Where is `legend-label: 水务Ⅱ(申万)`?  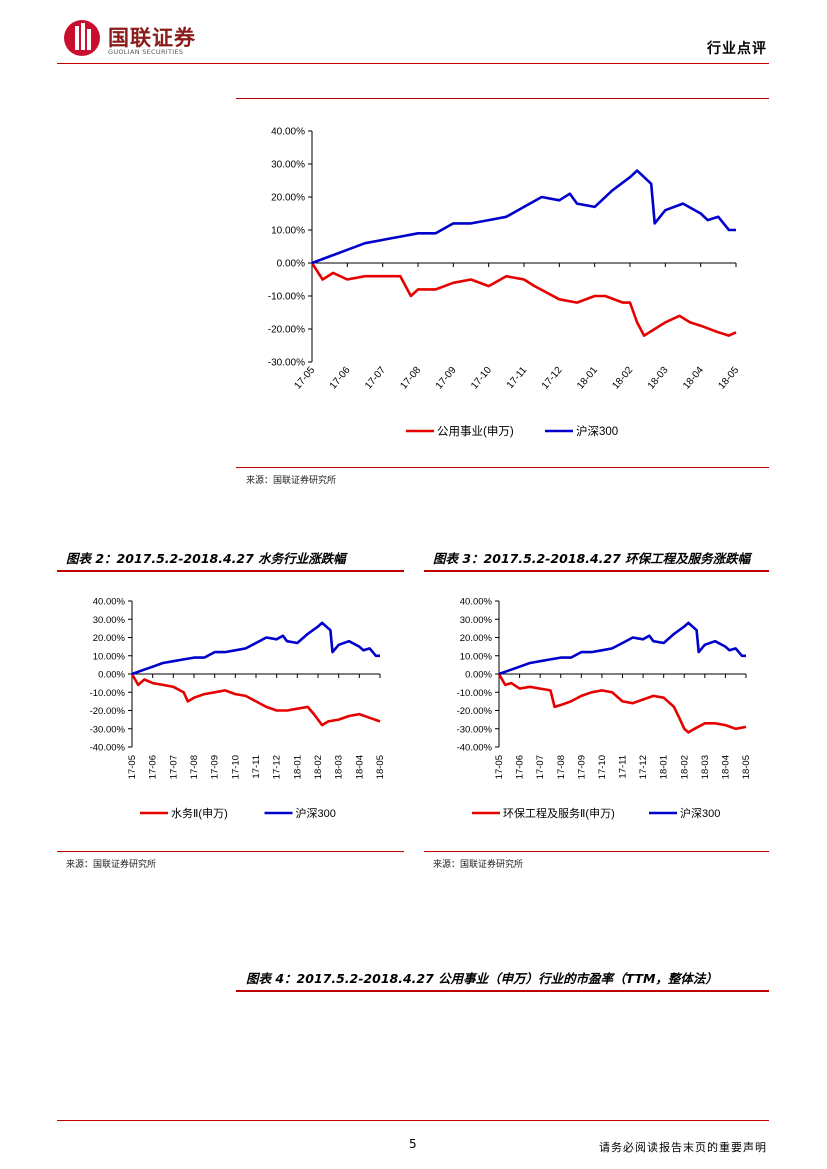 legend-label: 水务Ⅱ(申万) is located at coordinates (199, 813).